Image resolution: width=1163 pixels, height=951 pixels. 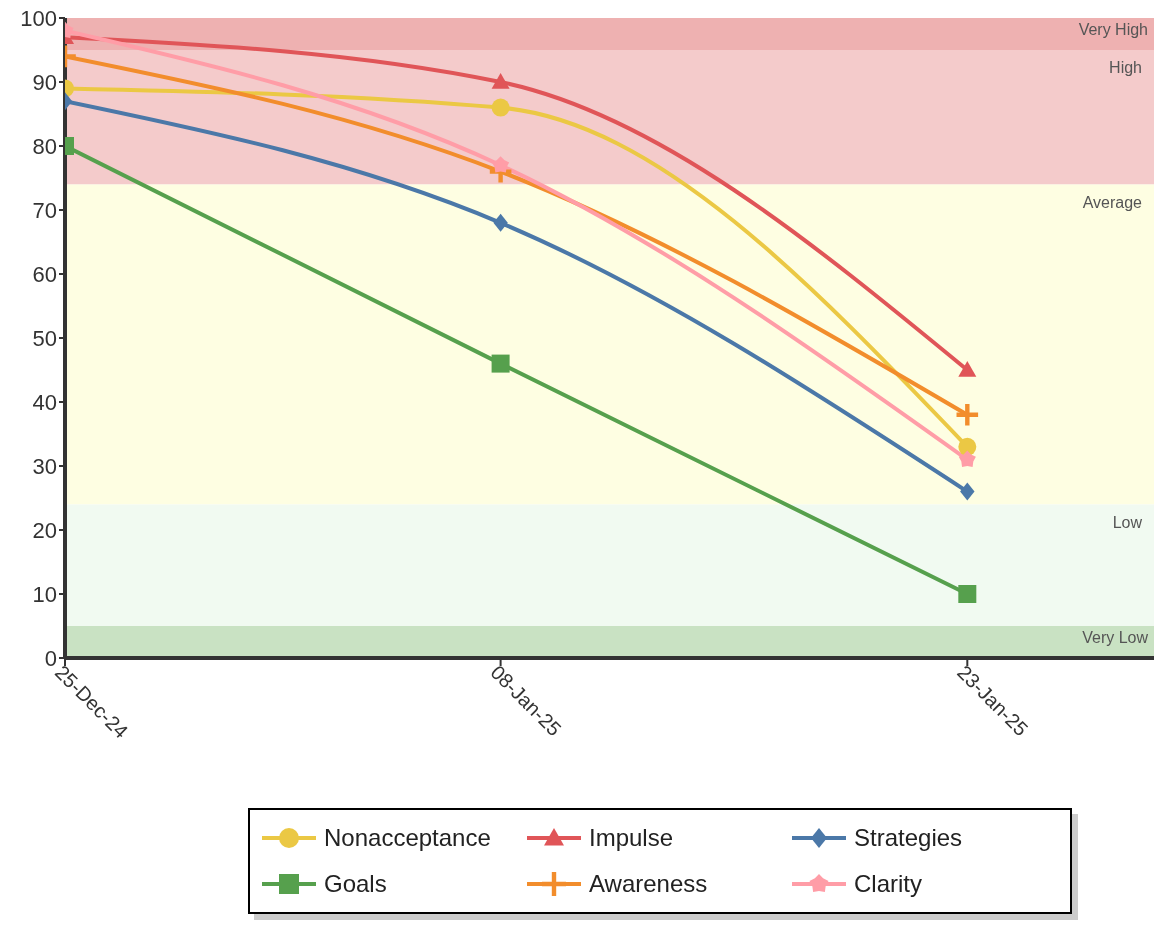 I want to click on legend-label: Strategies, so click(x=908, y=838).